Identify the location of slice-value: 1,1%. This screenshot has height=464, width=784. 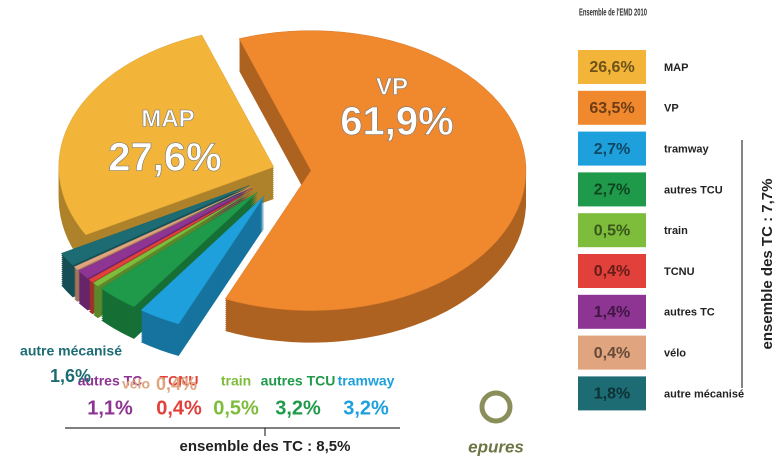
(110, 408).